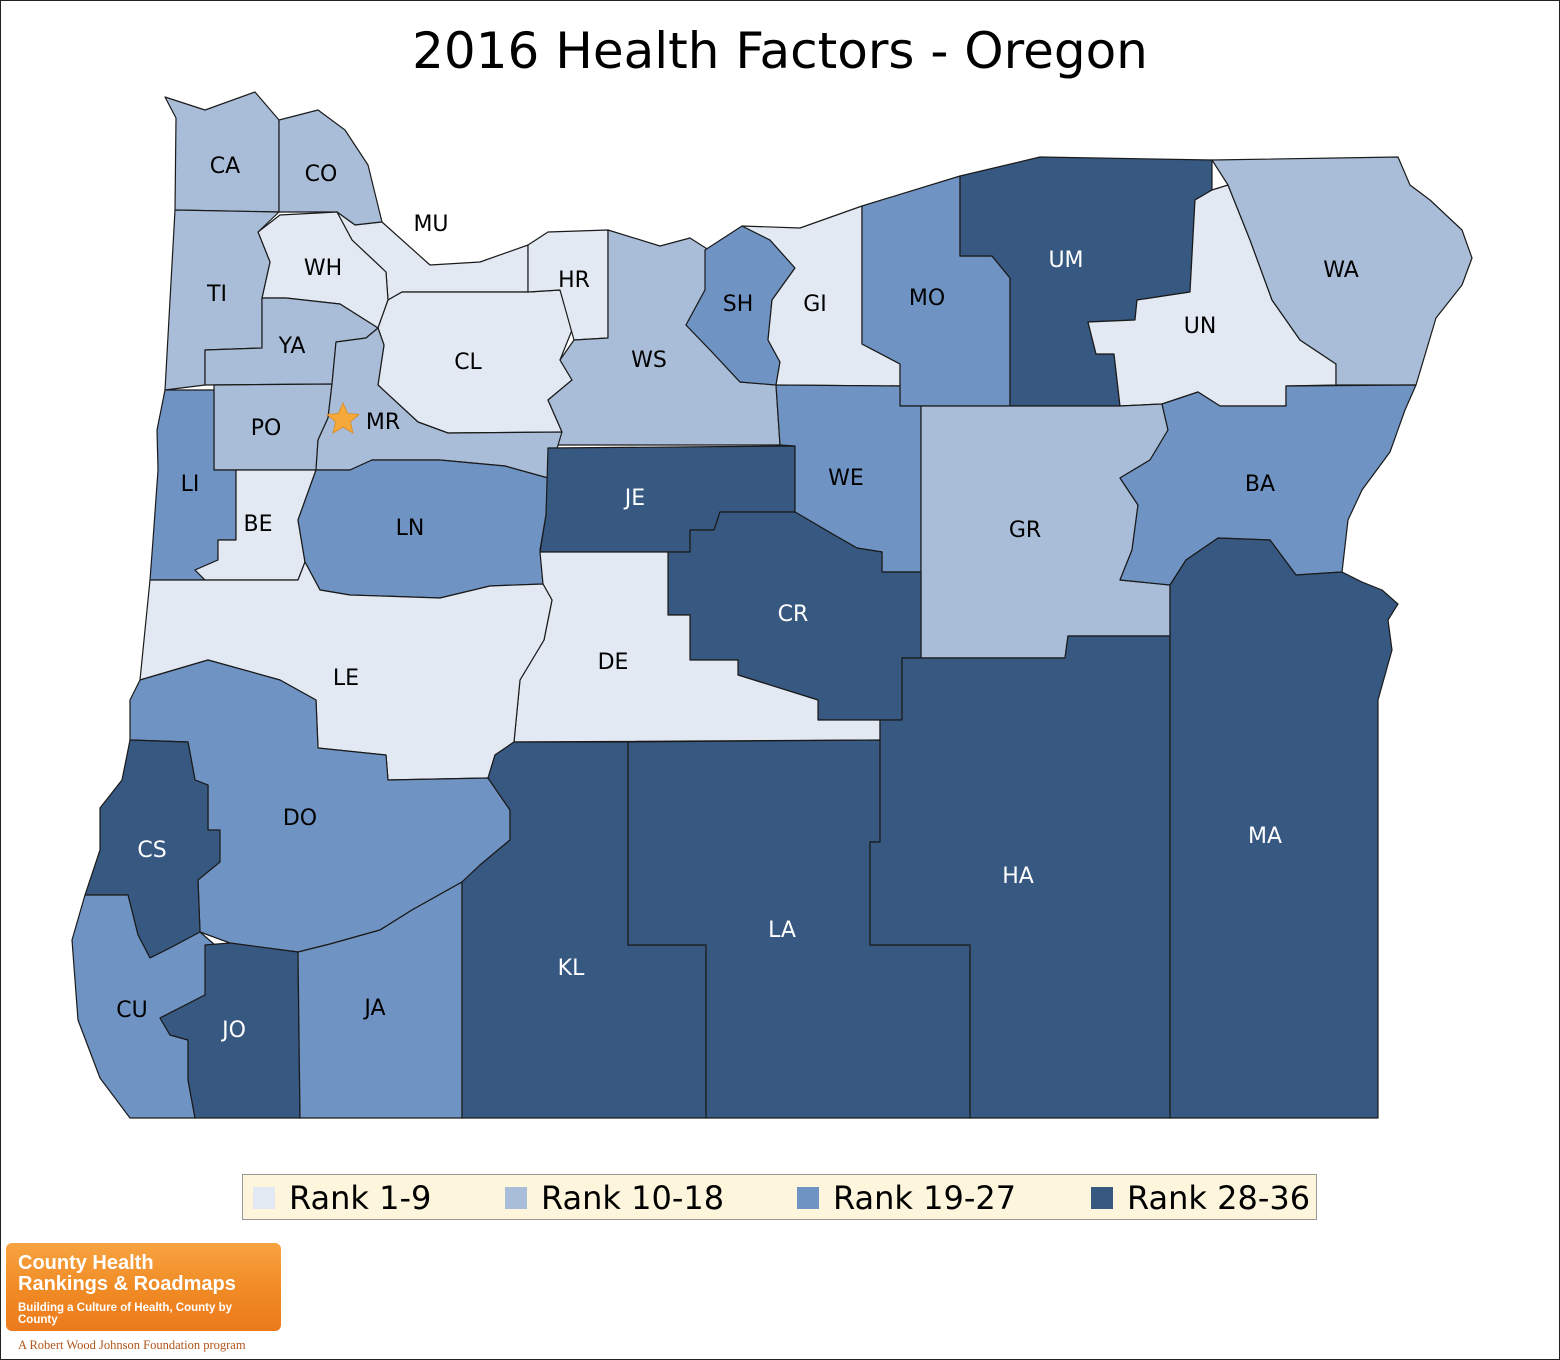 The width and height of the screenshot is (1560, 1360). I want to click on county-label-TI: TI, so click(216, 294).